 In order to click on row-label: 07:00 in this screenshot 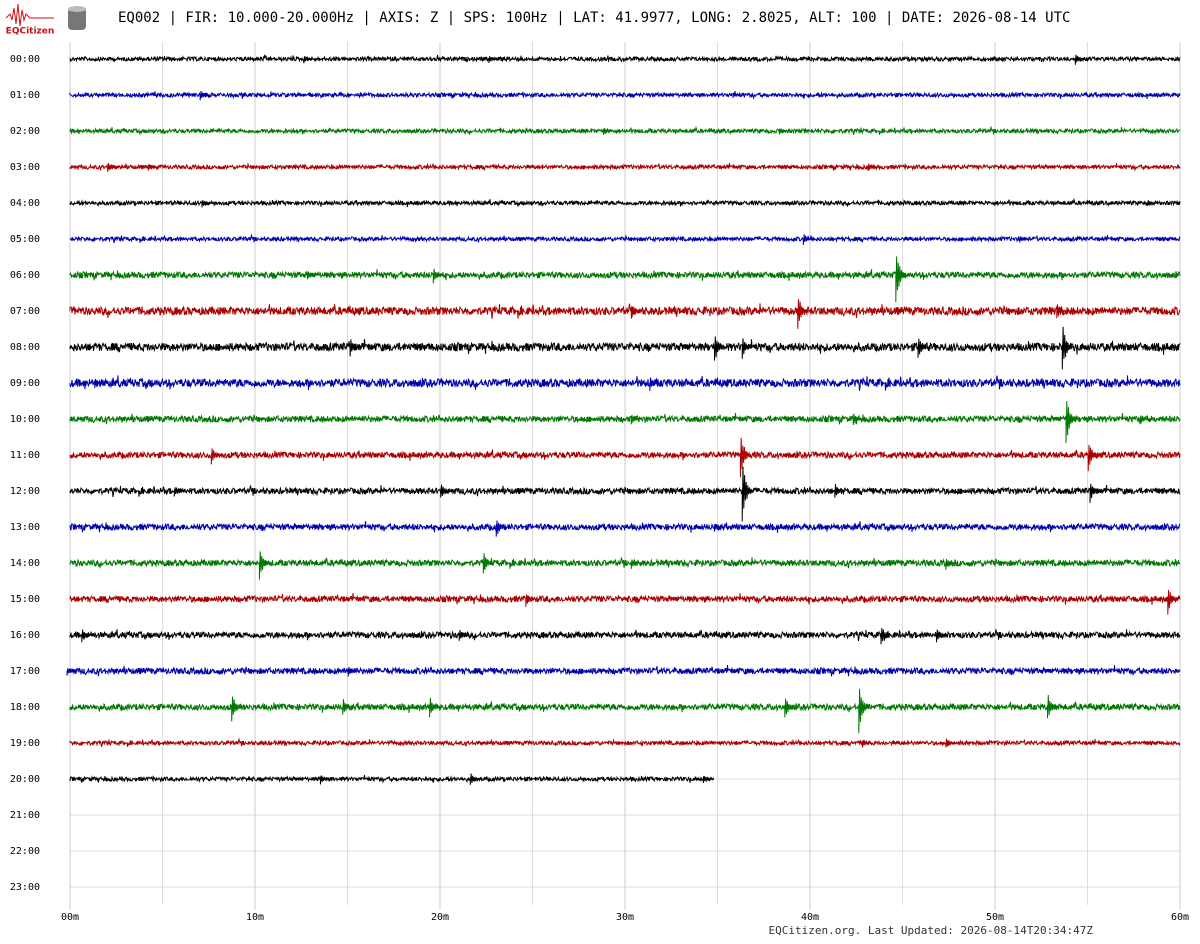, I will do `click(25, 311)`.